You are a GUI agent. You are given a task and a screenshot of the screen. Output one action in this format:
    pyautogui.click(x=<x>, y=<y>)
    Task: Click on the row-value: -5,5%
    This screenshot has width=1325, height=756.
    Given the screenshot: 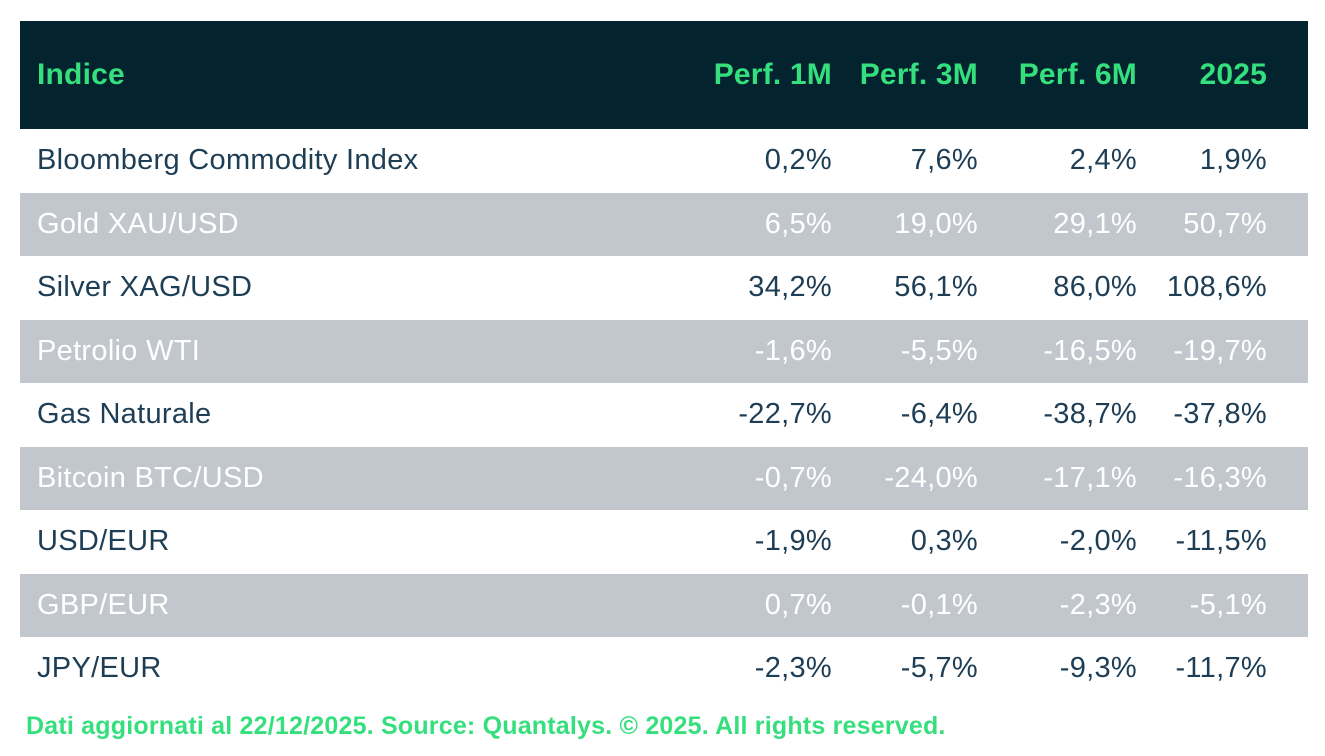 What is the action you would take?
    pyautogui.click(x=939, y=350)
    